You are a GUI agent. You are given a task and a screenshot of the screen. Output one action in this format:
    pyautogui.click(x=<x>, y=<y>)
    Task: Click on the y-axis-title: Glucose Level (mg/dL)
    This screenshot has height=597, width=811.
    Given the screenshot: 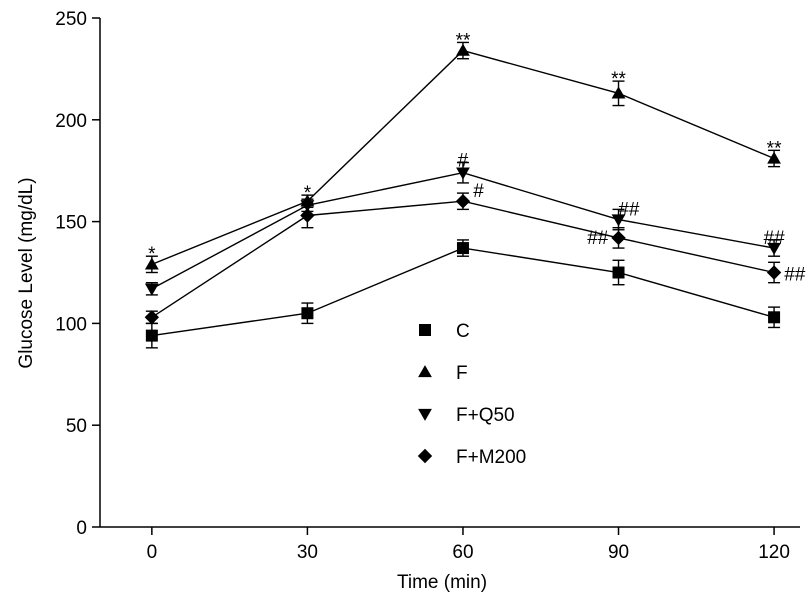 What is the action you would take?
    pyautogui.click(x=26, y=272)
    